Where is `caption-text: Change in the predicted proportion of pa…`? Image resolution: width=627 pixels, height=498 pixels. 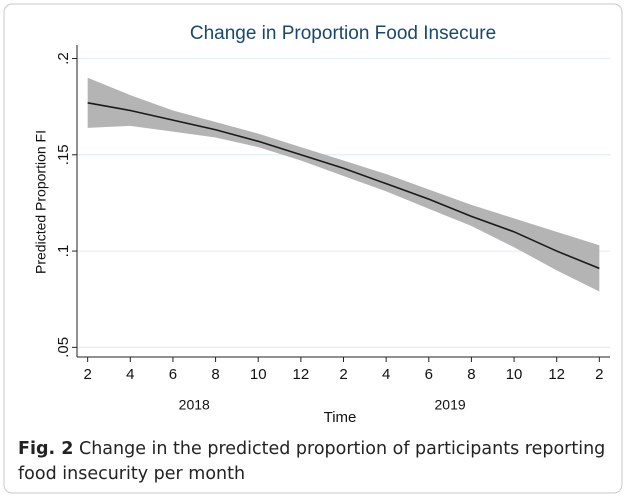
caption-text: Change in the predicted proportion of pa… is located at coordinates (312, 461).